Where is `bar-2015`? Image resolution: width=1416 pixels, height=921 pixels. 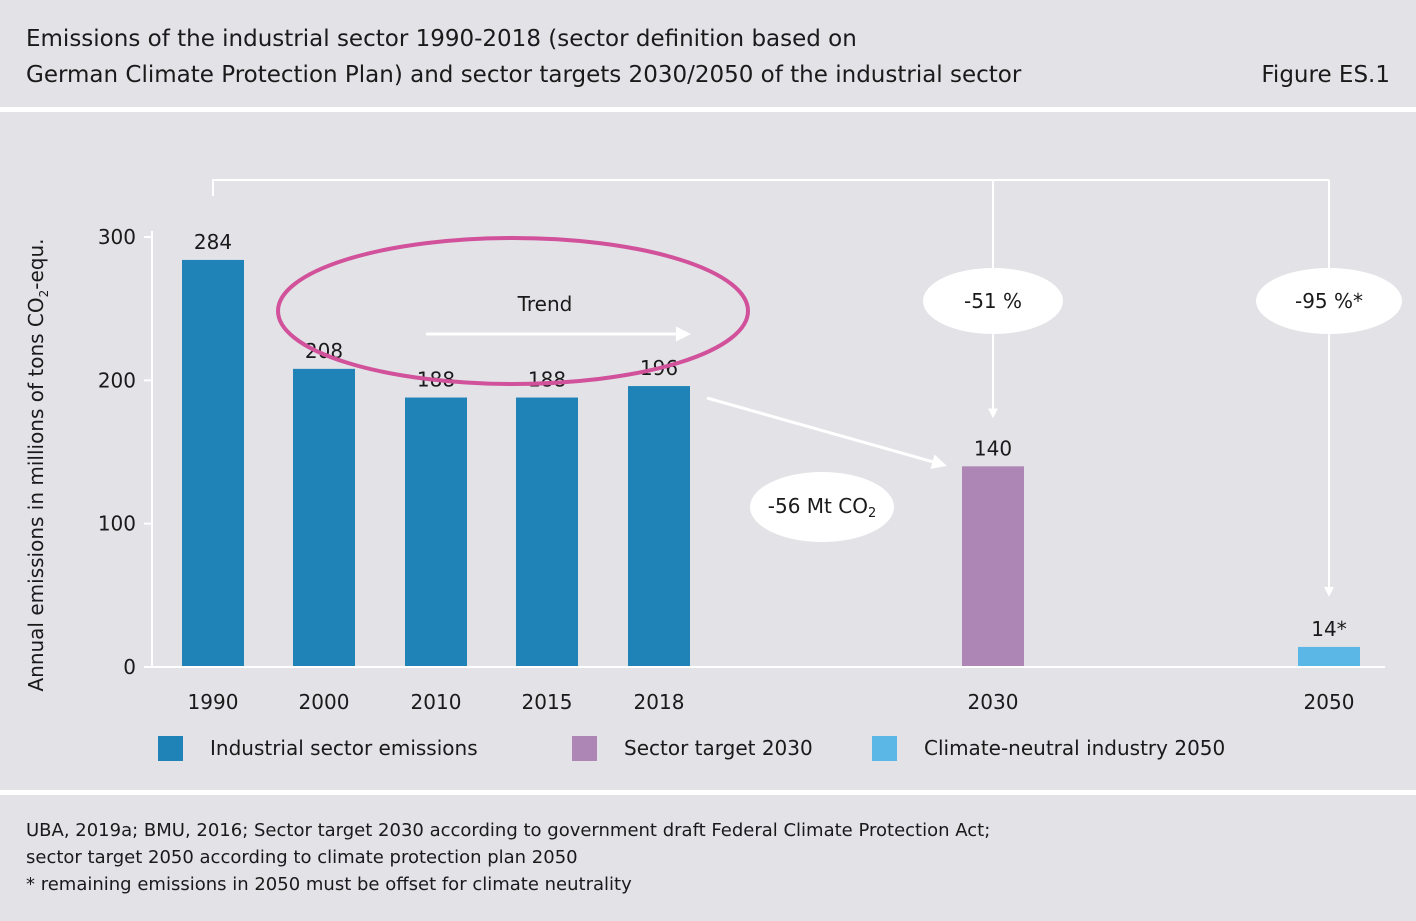
bar-2015 is located at coordinates (547, 532).